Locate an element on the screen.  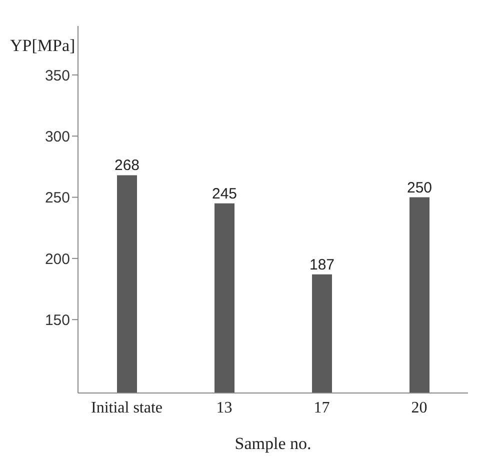
x-axis-title: Sample no. is located at coordinates (273, 443).